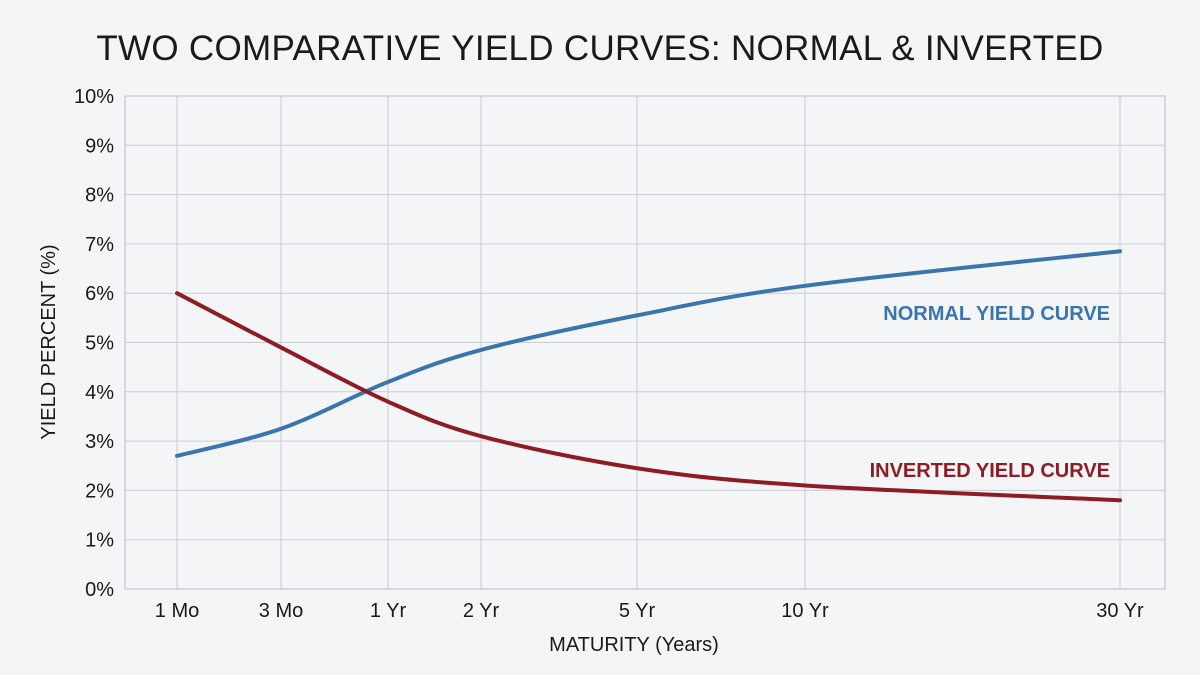 This screenshot has height=675, width=1200. What do you see at coordinates (990, 471) in the screenshot?
I see `series-label-inverted: INVERTED YIELD CURVE` at bounding box center [990, 471].